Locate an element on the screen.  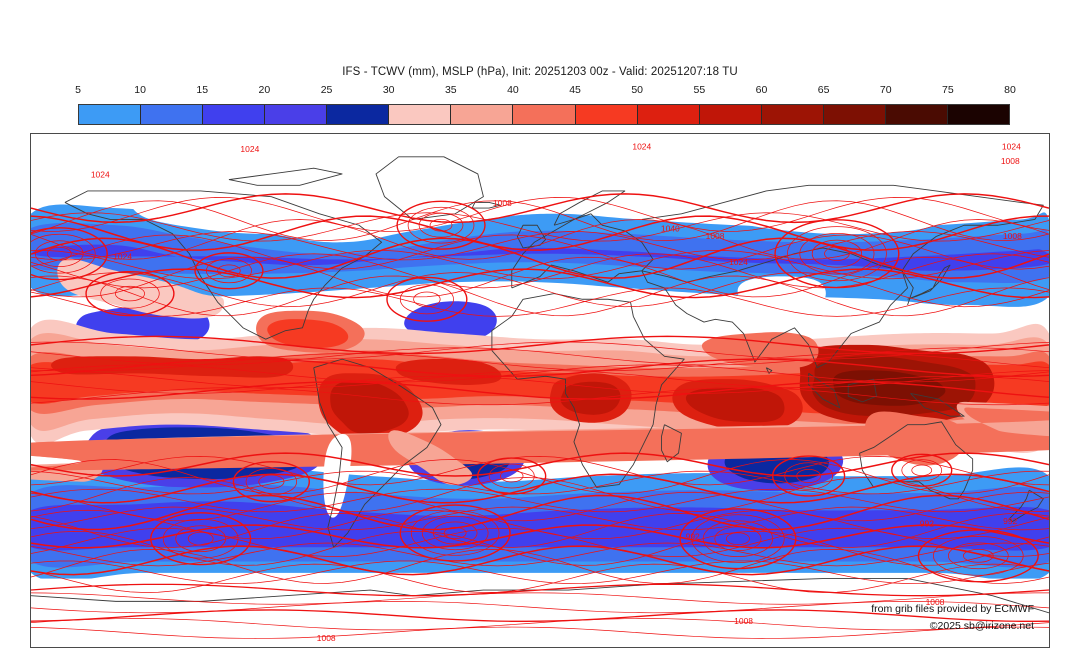
coast-new-zealand is located at coordinates (1026, 506).